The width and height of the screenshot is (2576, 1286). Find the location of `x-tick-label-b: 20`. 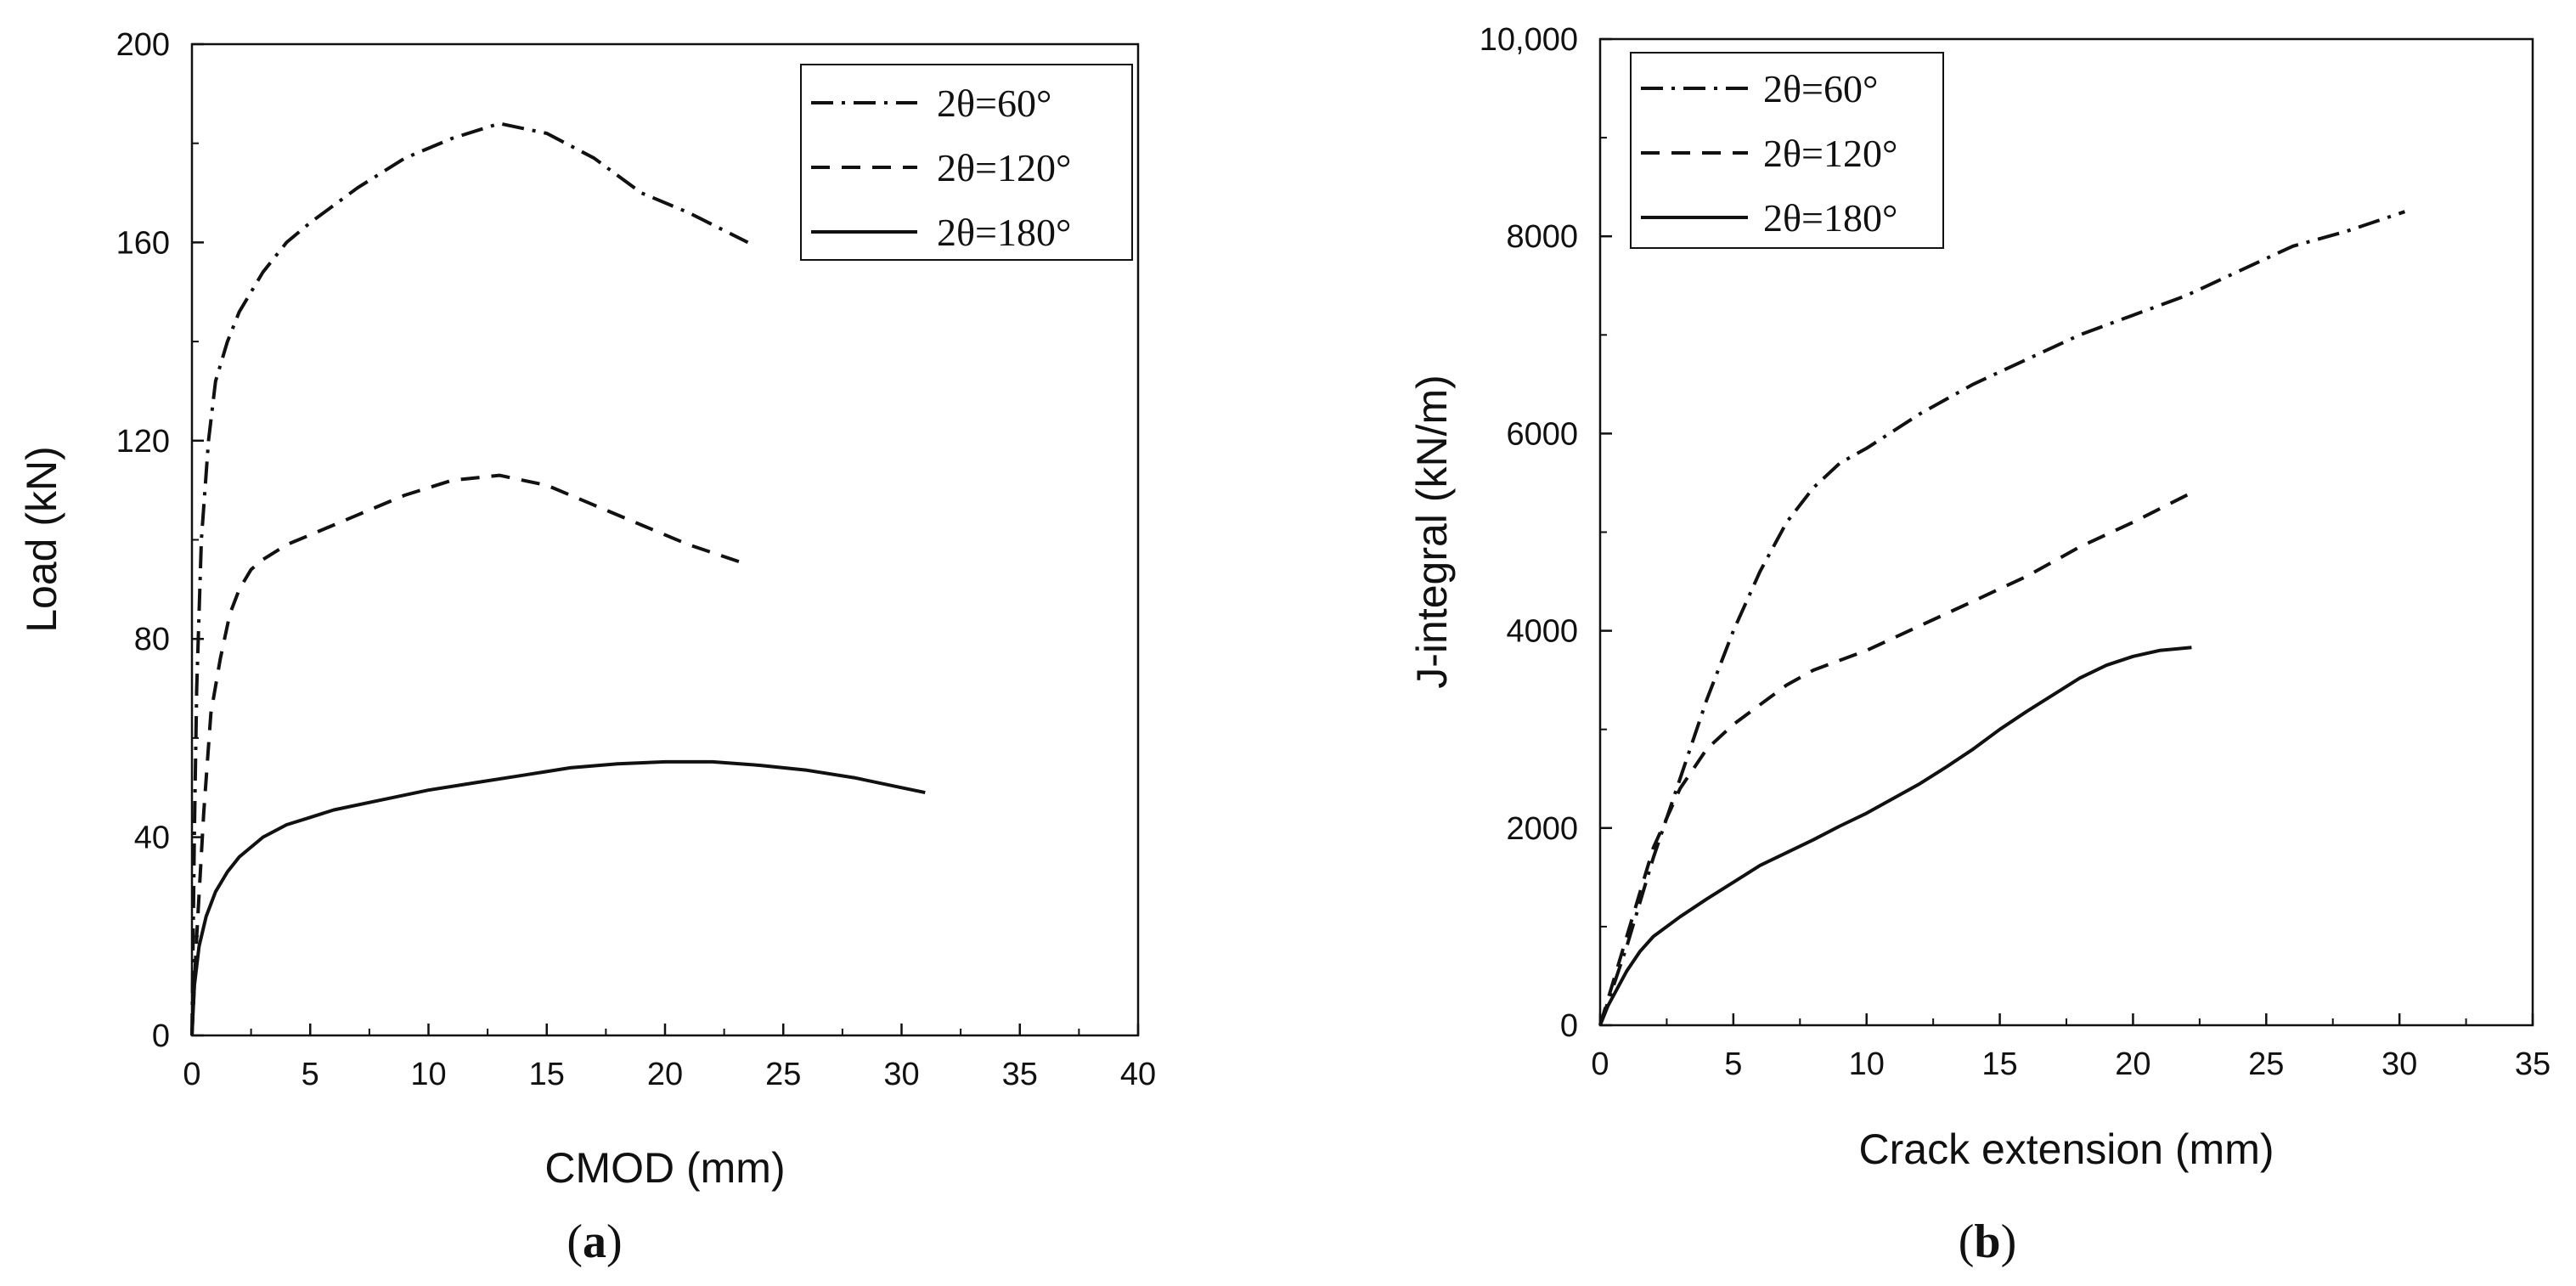

x-tick-label-b: 20 is located at coordinates (2132, 1064).